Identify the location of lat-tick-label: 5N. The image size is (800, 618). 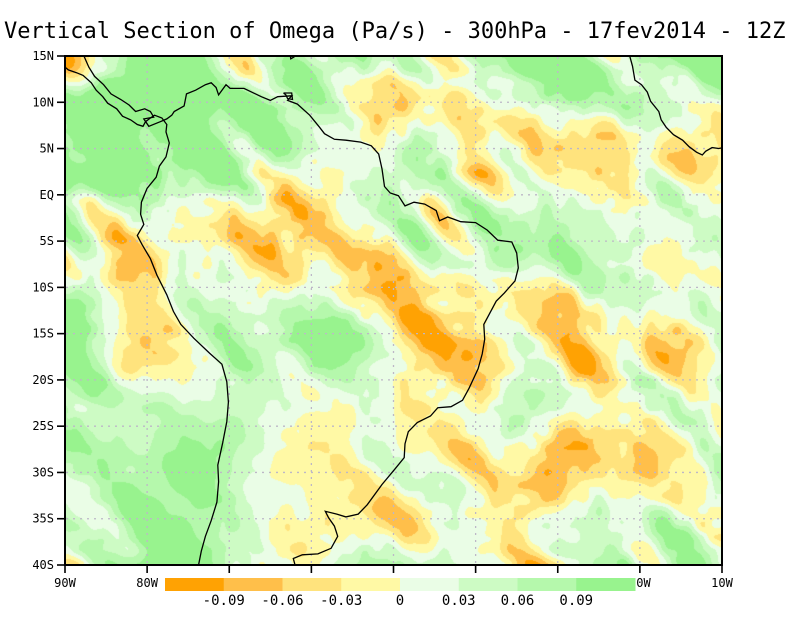
(47, 149).